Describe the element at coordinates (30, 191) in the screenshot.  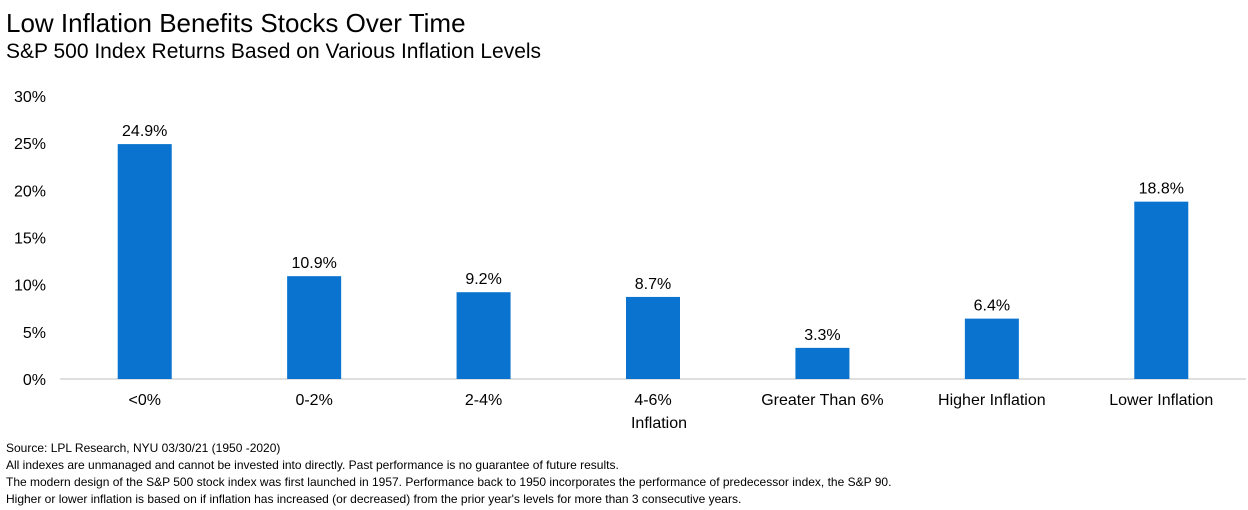
I see `y-tick-label: 20%` at that location.